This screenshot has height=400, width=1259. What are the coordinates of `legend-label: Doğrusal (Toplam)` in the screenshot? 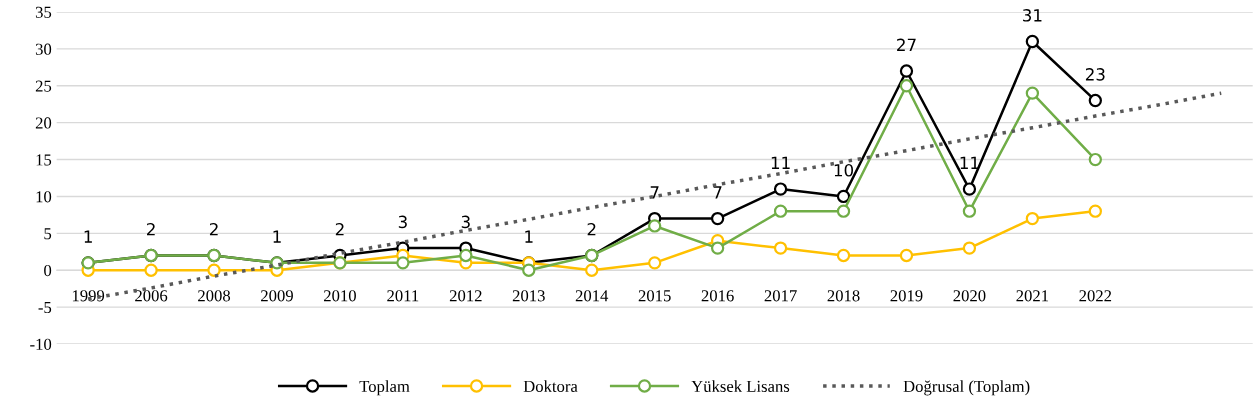 It's located at (966, 388).